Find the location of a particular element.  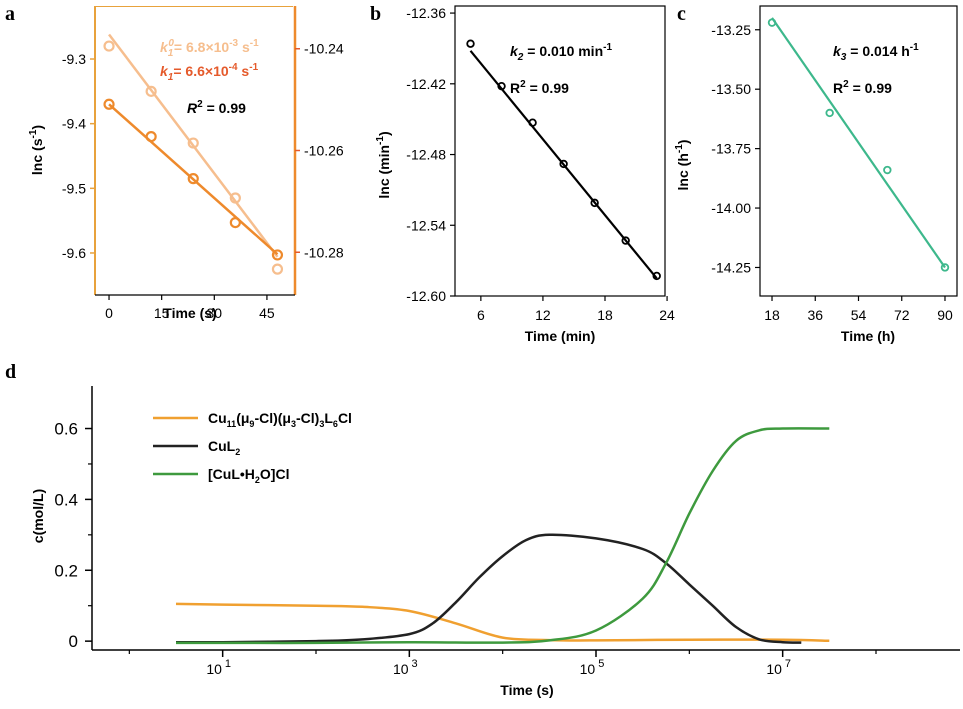

panel-d-x-ticks: 10 1 10 3 10 5 10 7 is located at coordinates (502, 663).